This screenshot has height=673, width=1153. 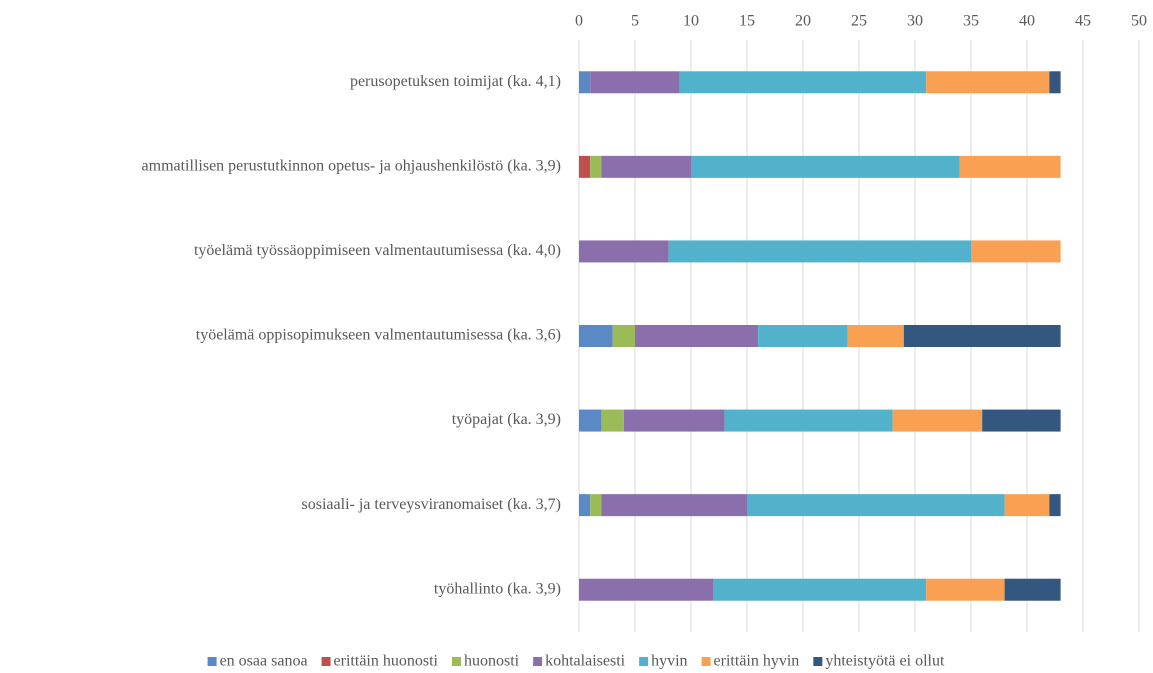 I want to click on x-tick-label: 20, so click(x=803, y=21).